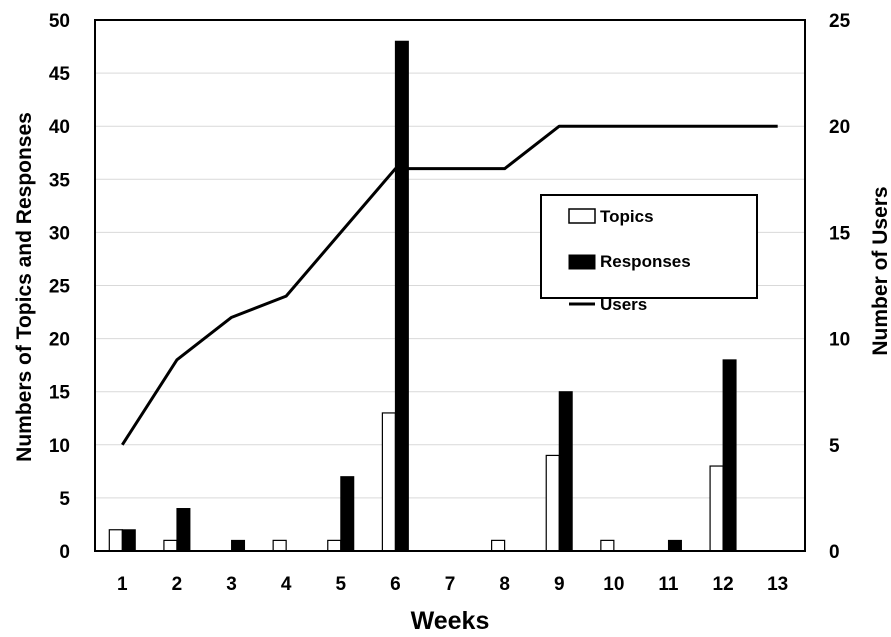  Describe the element at coordinates (645, 261) in the screenshot. I see `legend-responses-label: Responses` at that location.